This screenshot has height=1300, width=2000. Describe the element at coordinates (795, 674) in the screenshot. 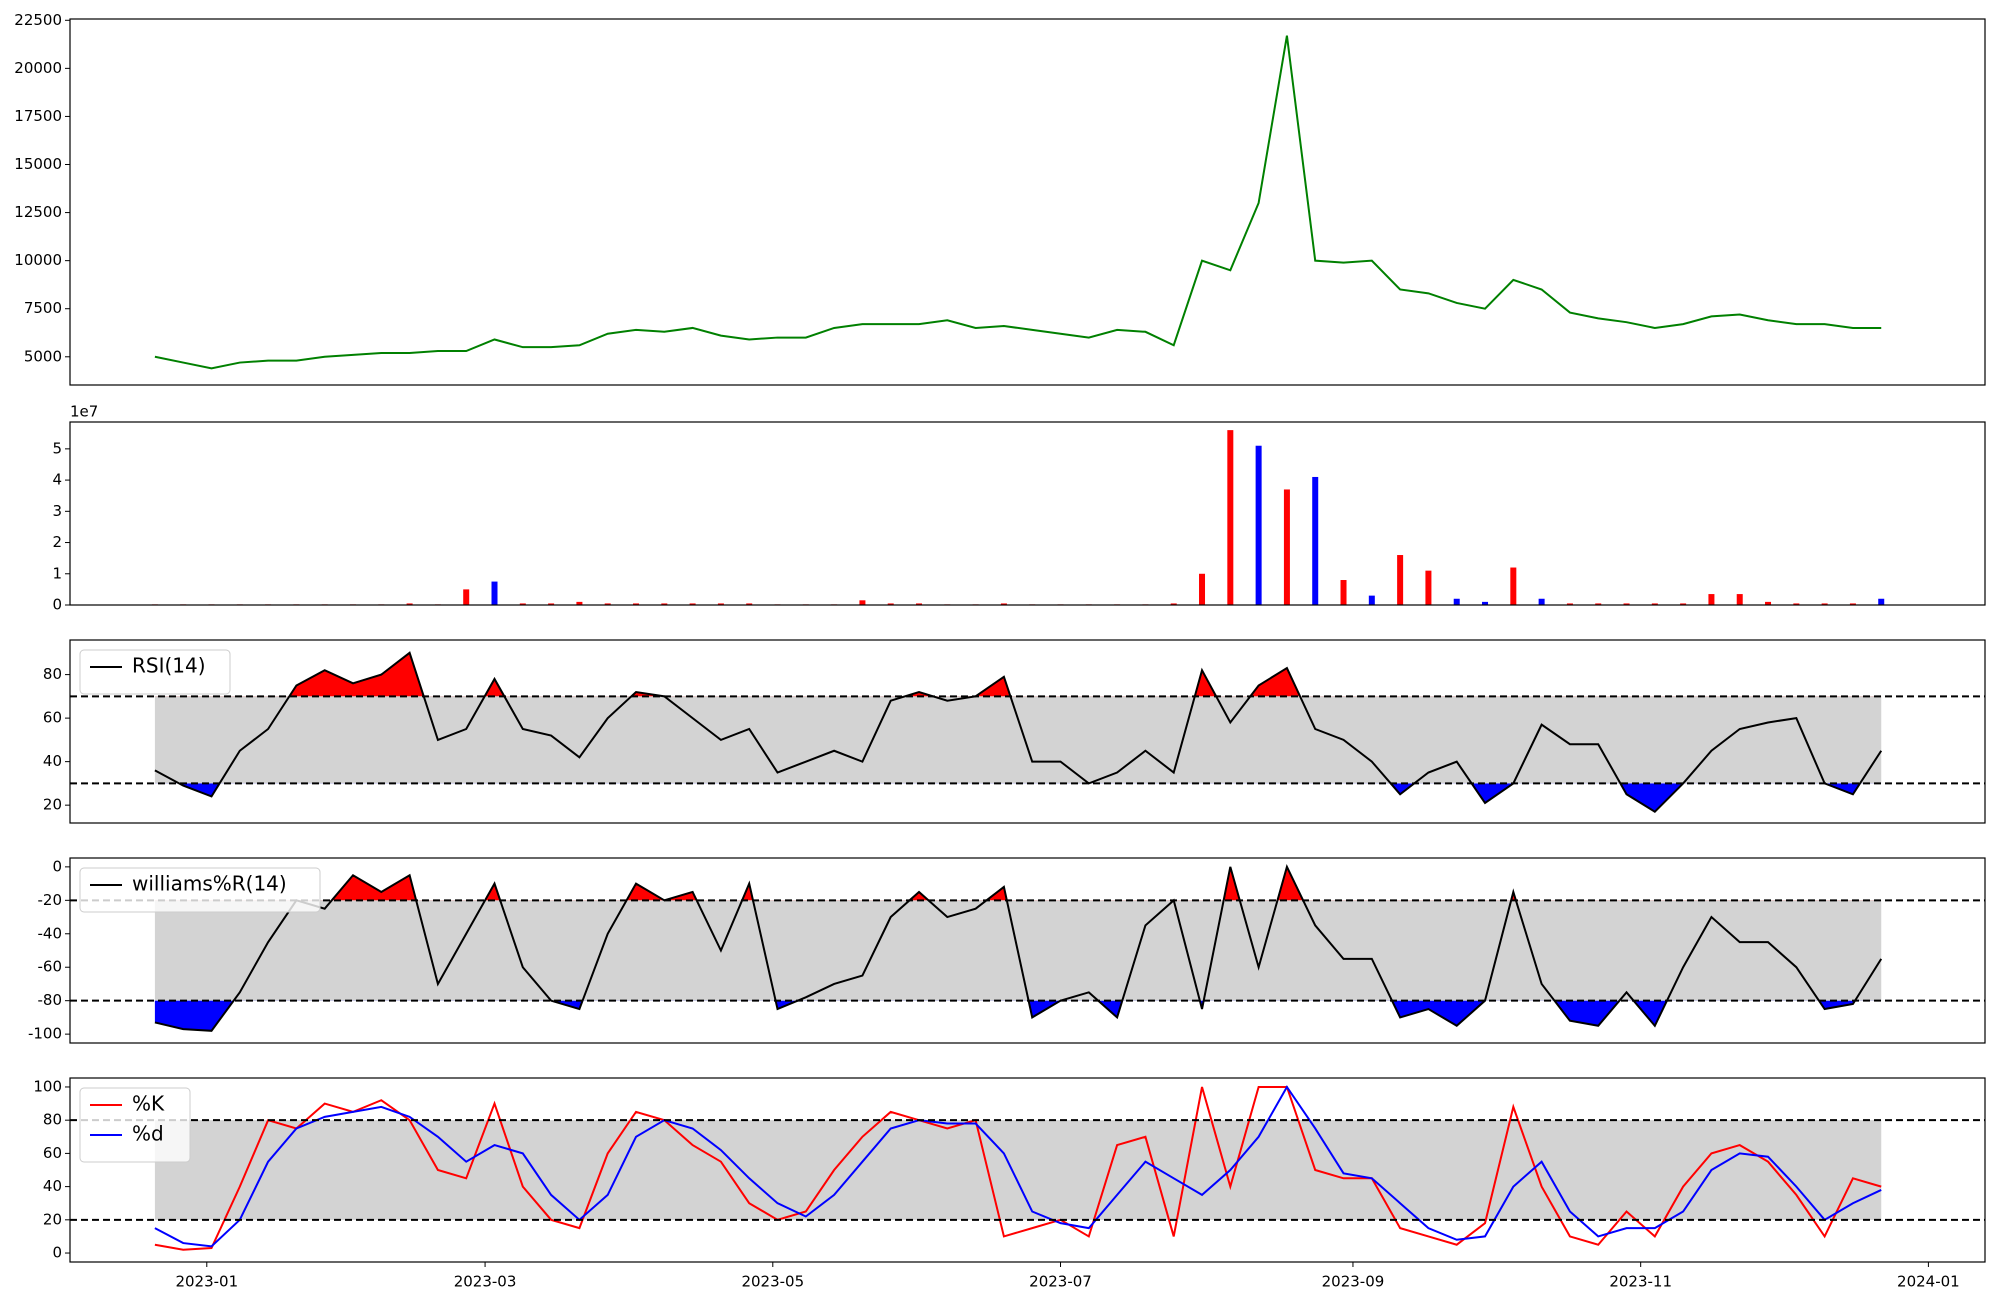

I see `zone-fill-above` at that location.